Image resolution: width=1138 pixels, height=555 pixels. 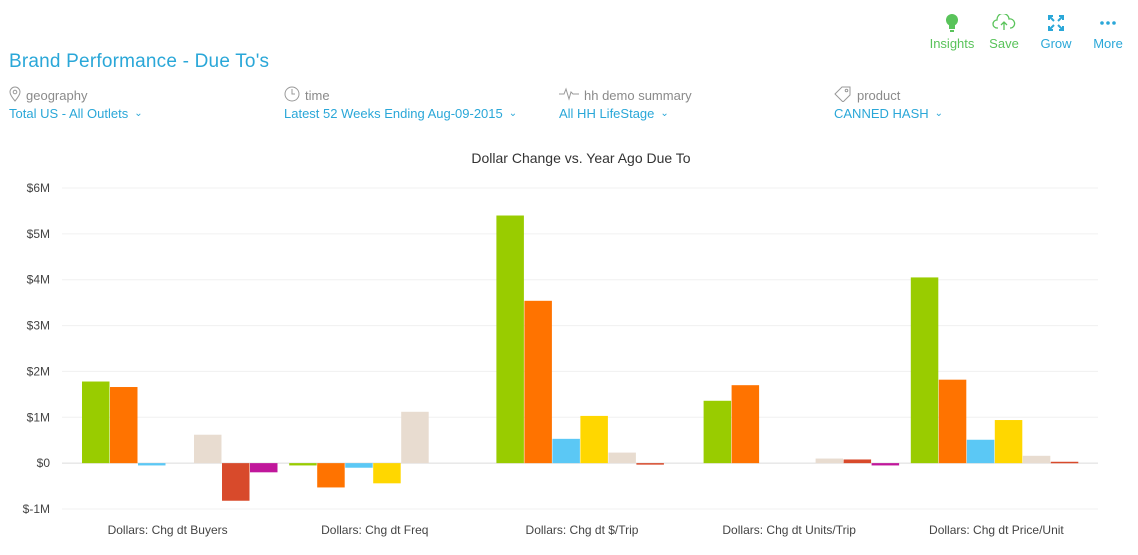 What do you see at coordinates (952, 43) in the screenshot?
I see `insights-label: Insights` at bounding box center [952, 43].